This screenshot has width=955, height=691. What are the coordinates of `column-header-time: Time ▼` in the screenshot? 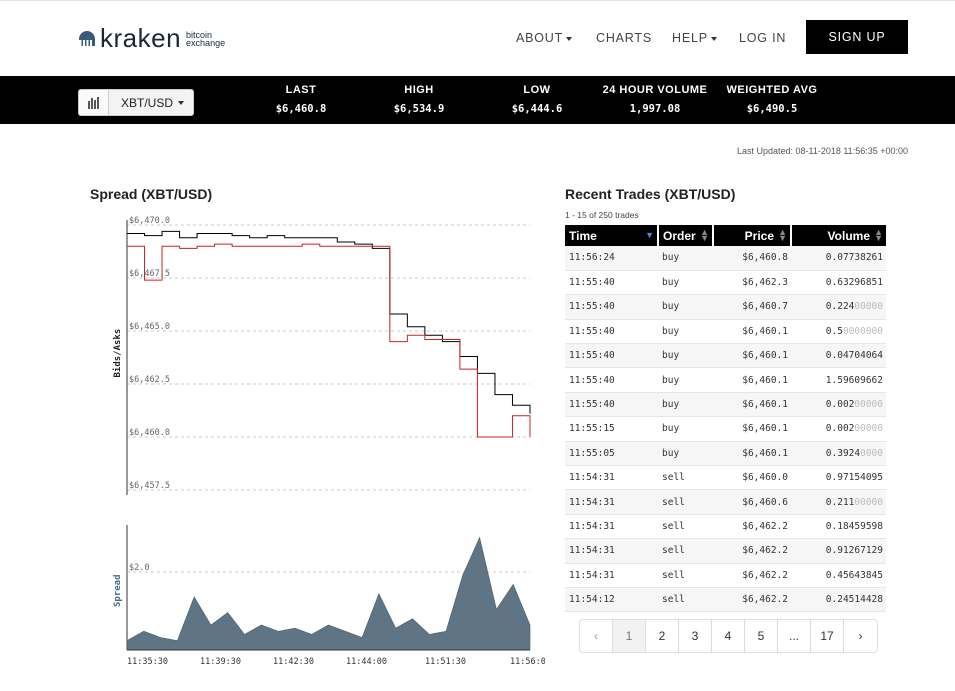 It's located at (612, 235).